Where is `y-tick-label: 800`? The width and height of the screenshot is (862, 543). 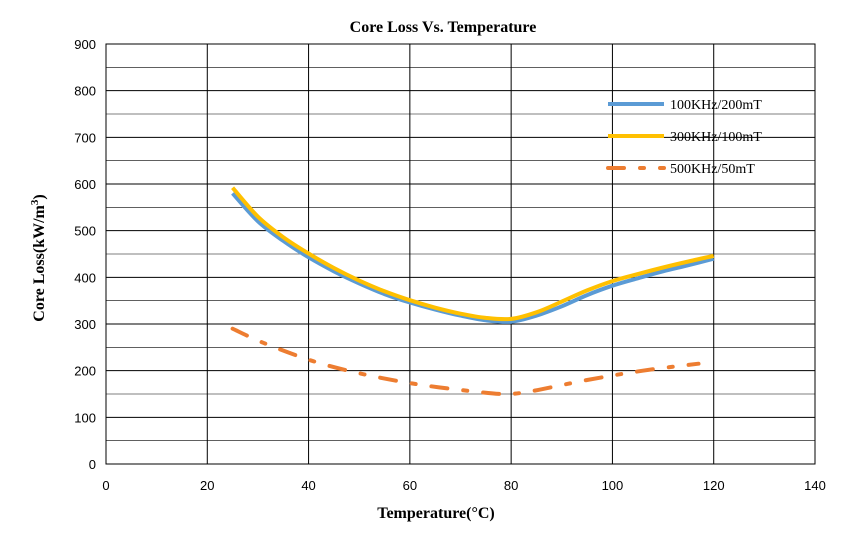
y-tick-label: 800 is located at coordinates (85, 91).